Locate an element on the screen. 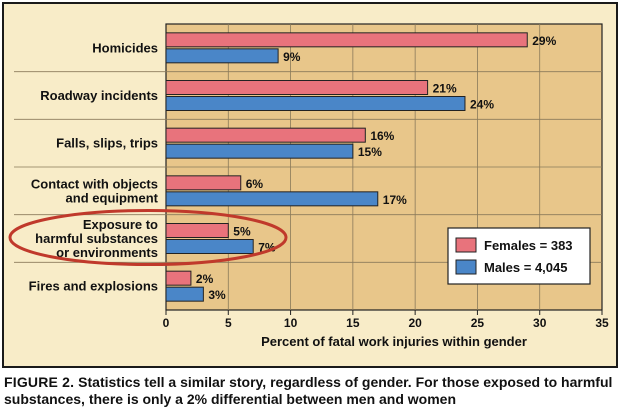 The image size is (624, 412). x-tick-label: 0 is located at coordinates (166, 323).